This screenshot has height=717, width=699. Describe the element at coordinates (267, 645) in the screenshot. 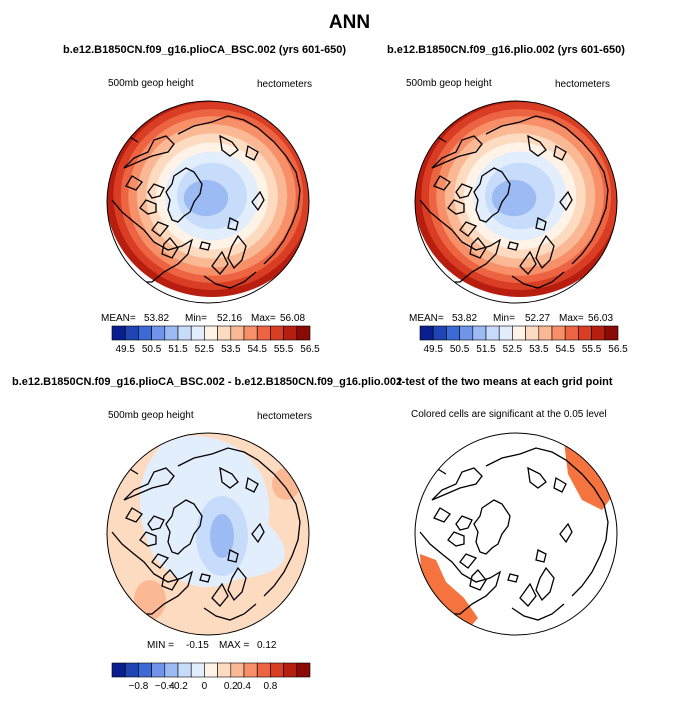

I see `panel-3-max-value: 0.12` at that location.